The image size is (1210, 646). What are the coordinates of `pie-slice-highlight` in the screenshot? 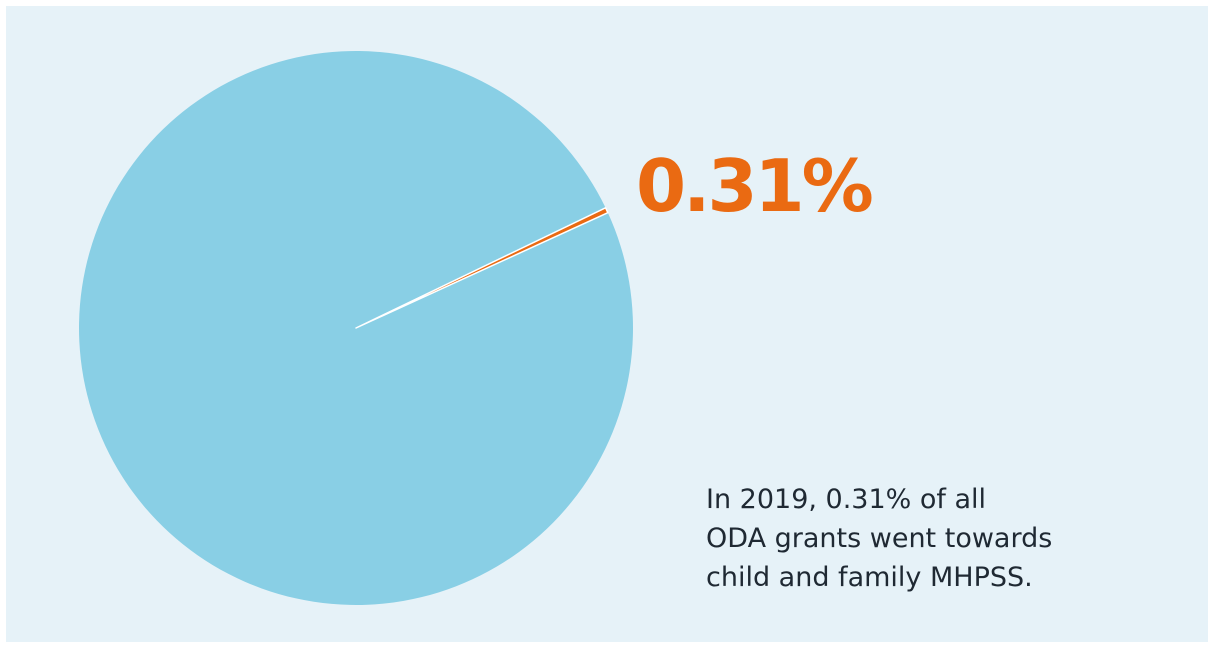 It's located at (482, 268).